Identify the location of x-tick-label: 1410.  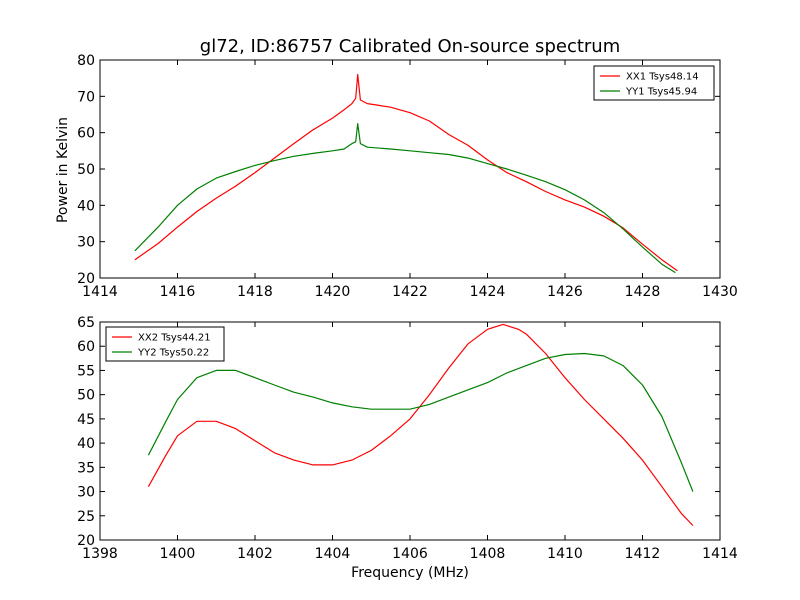
(565, 554).